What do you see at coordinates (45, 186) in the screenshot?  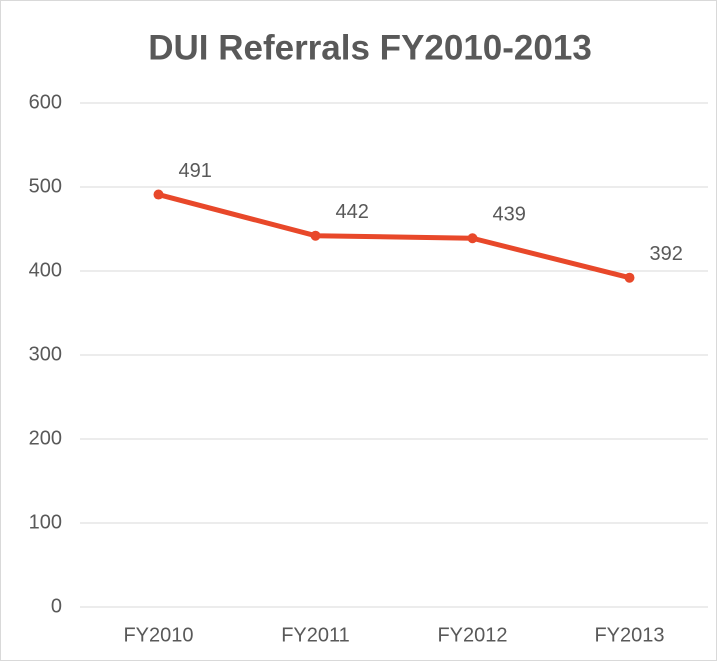 I see `y-tick-label: 500` at bounding box center [45, 186].